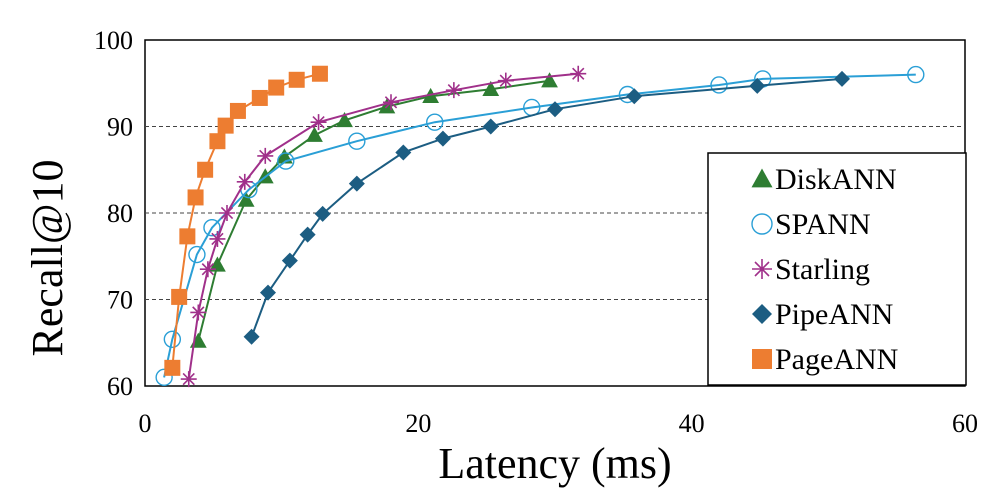  I want to click on x-axis-label: Latency (ms), so click(554, 463).